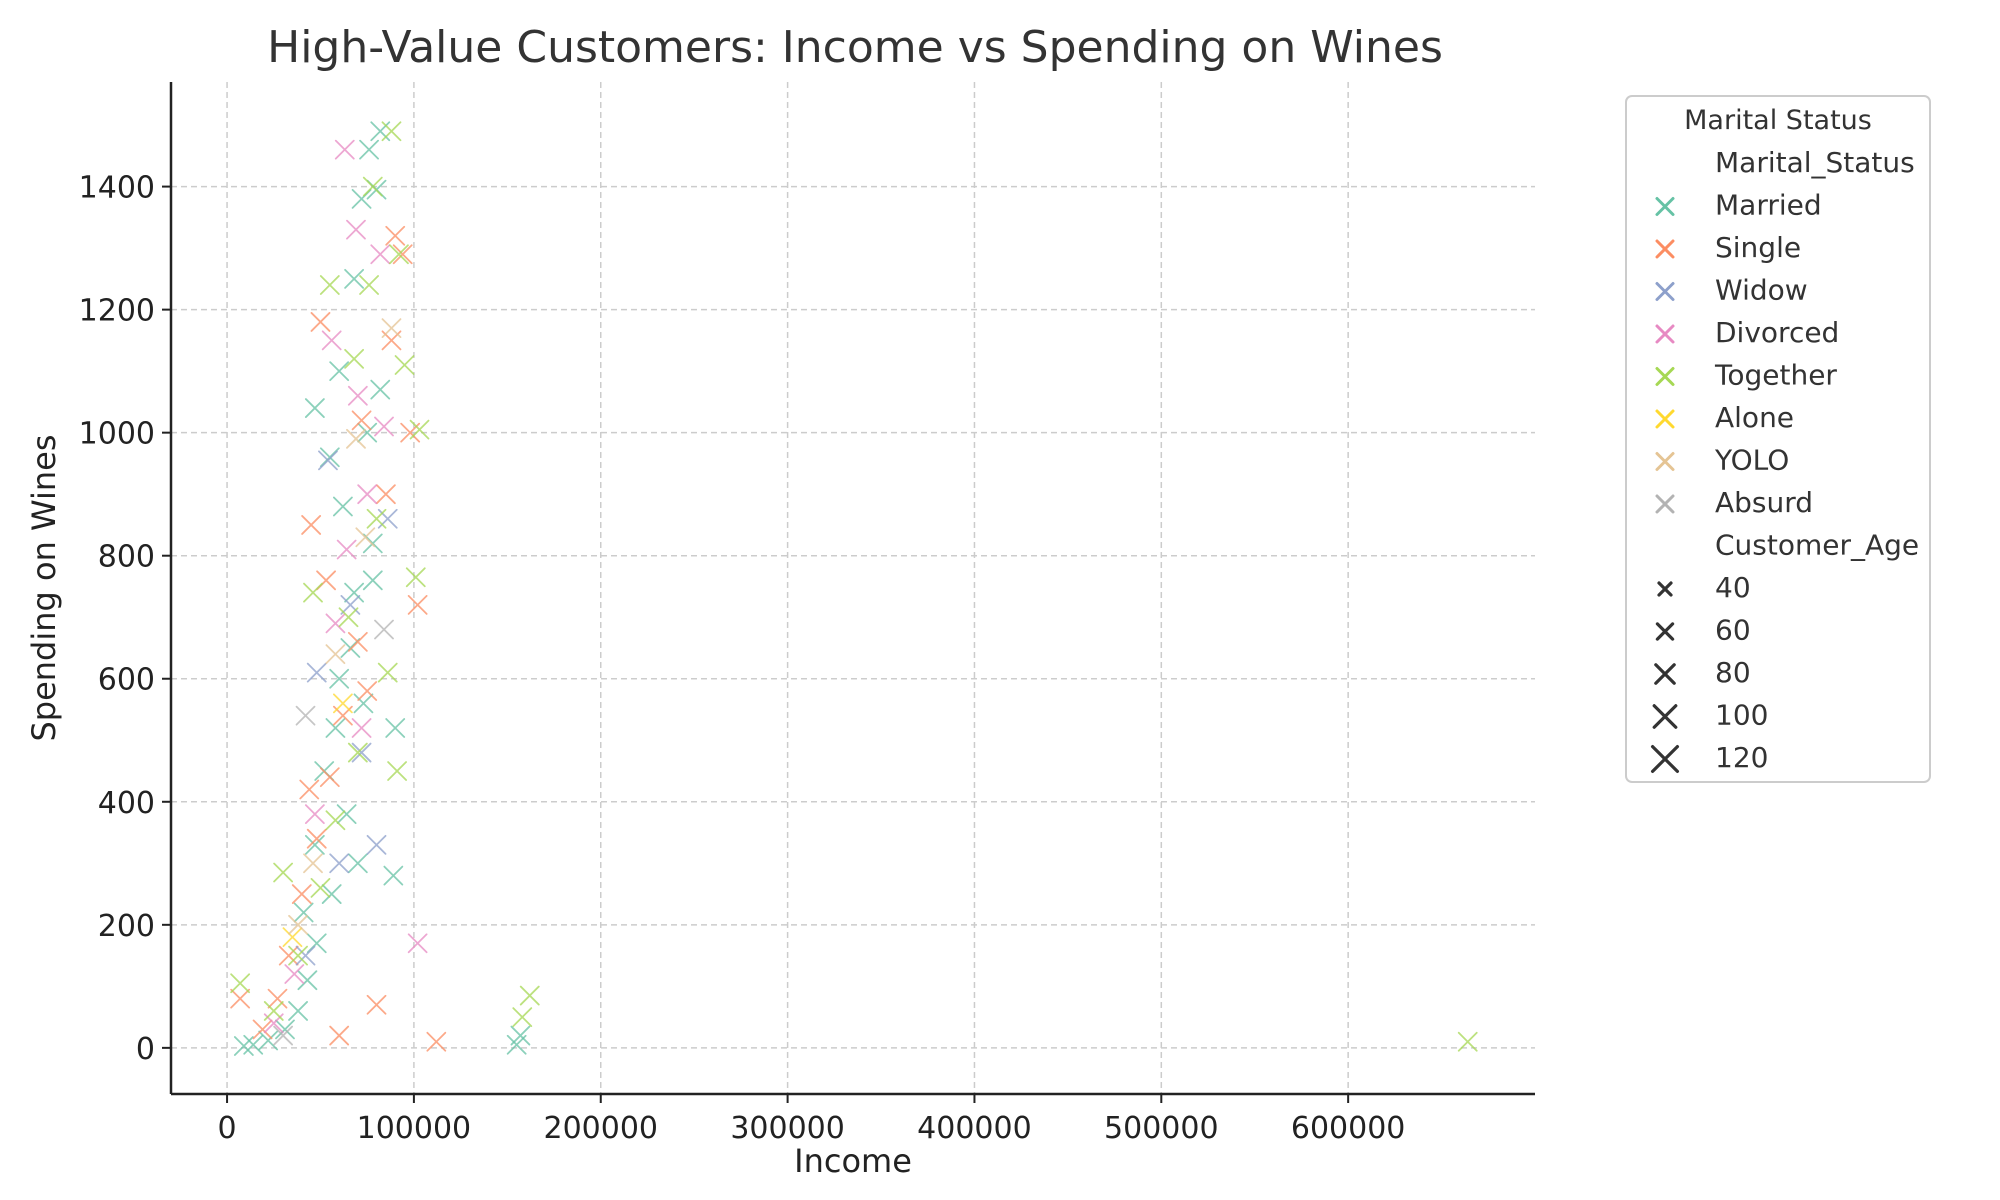 This screenshot has height=1200, width=2000. What do you see at coordinates (1775, 375) in the screenshot?
I see `legend-label-together: Together` at bounding box center [1775, 375].